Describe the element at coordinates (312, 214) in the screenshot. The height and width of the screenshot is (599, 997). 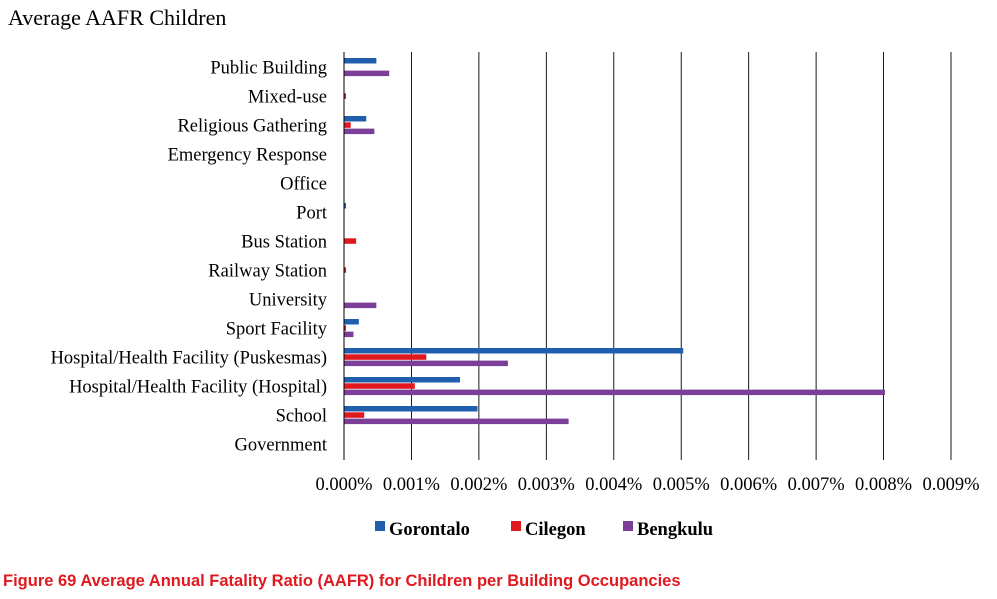
I see `category-label: Port` at that location.